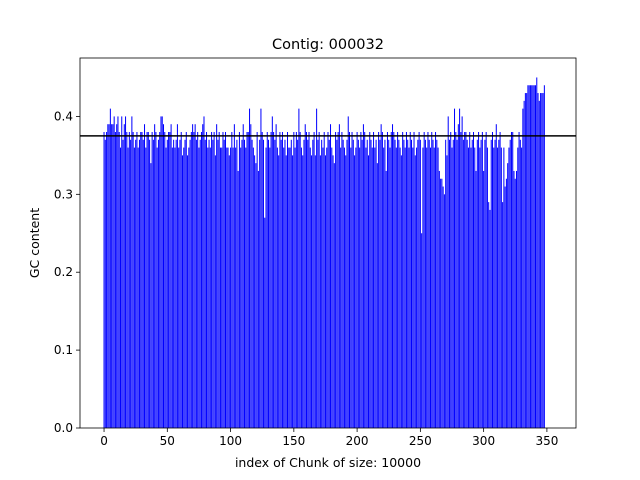  Describe the element at coordinates (483, 441) in the screenshot. I see `x-tick-label: 300` at that location.